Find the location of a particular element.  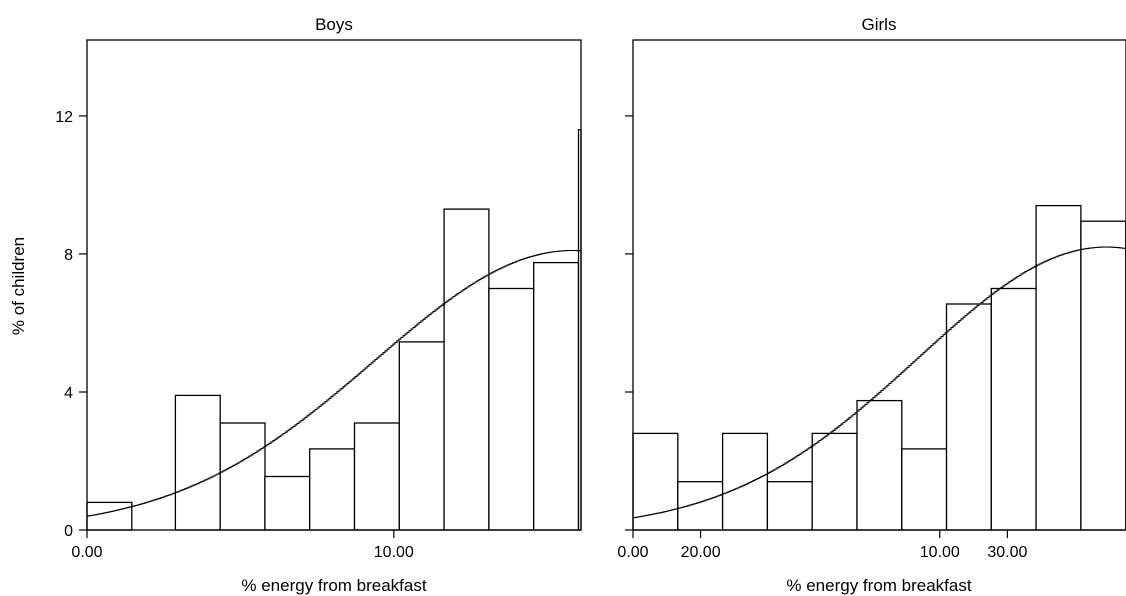

y-axis-ticks: 0 4 8 12 is located at coordinates (71, 324).